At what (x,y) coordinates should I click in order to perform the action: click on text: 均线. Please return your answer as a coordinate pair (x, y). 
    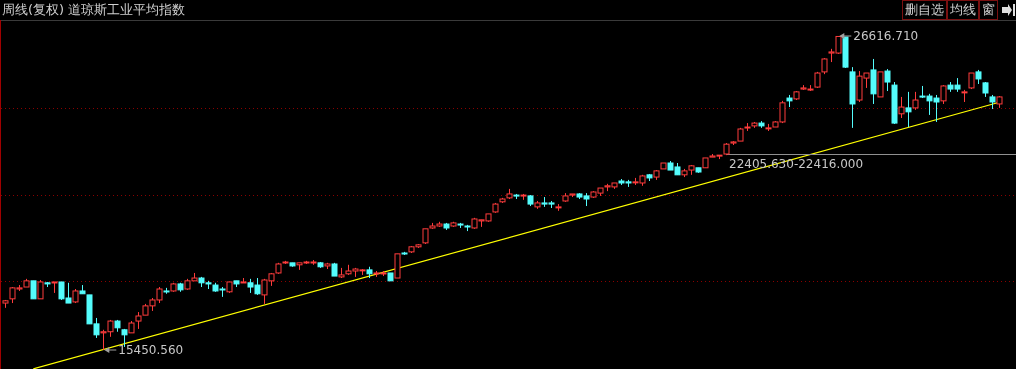
    Looking at the image, I should click on (962, 9).